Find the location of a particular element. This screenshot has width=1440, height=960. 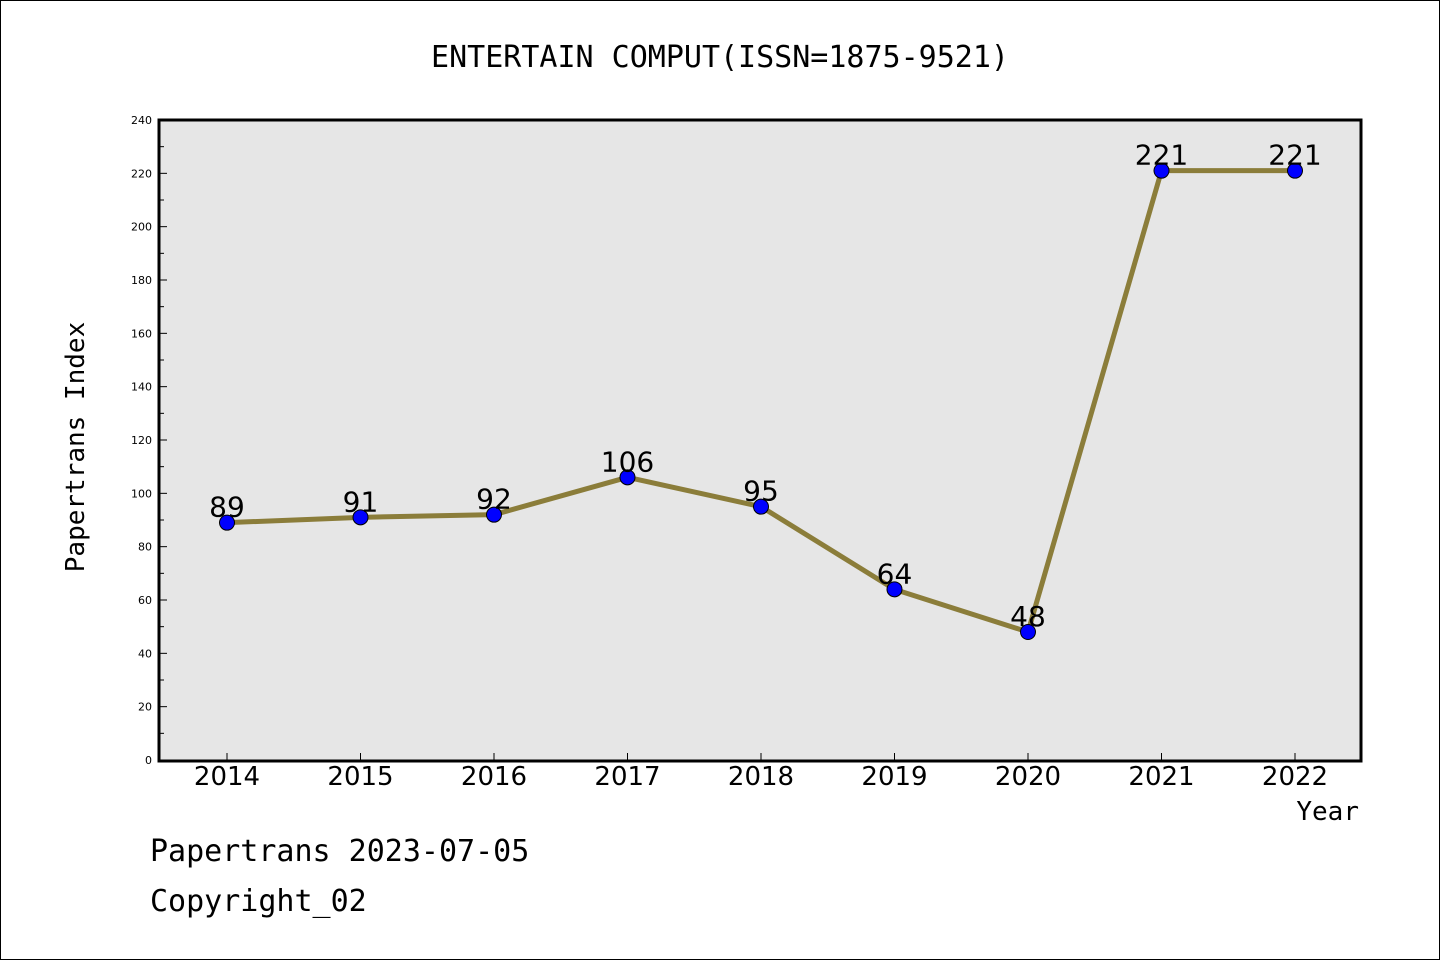

x-tick-label: 2018 is located at coordinates (761, 777).